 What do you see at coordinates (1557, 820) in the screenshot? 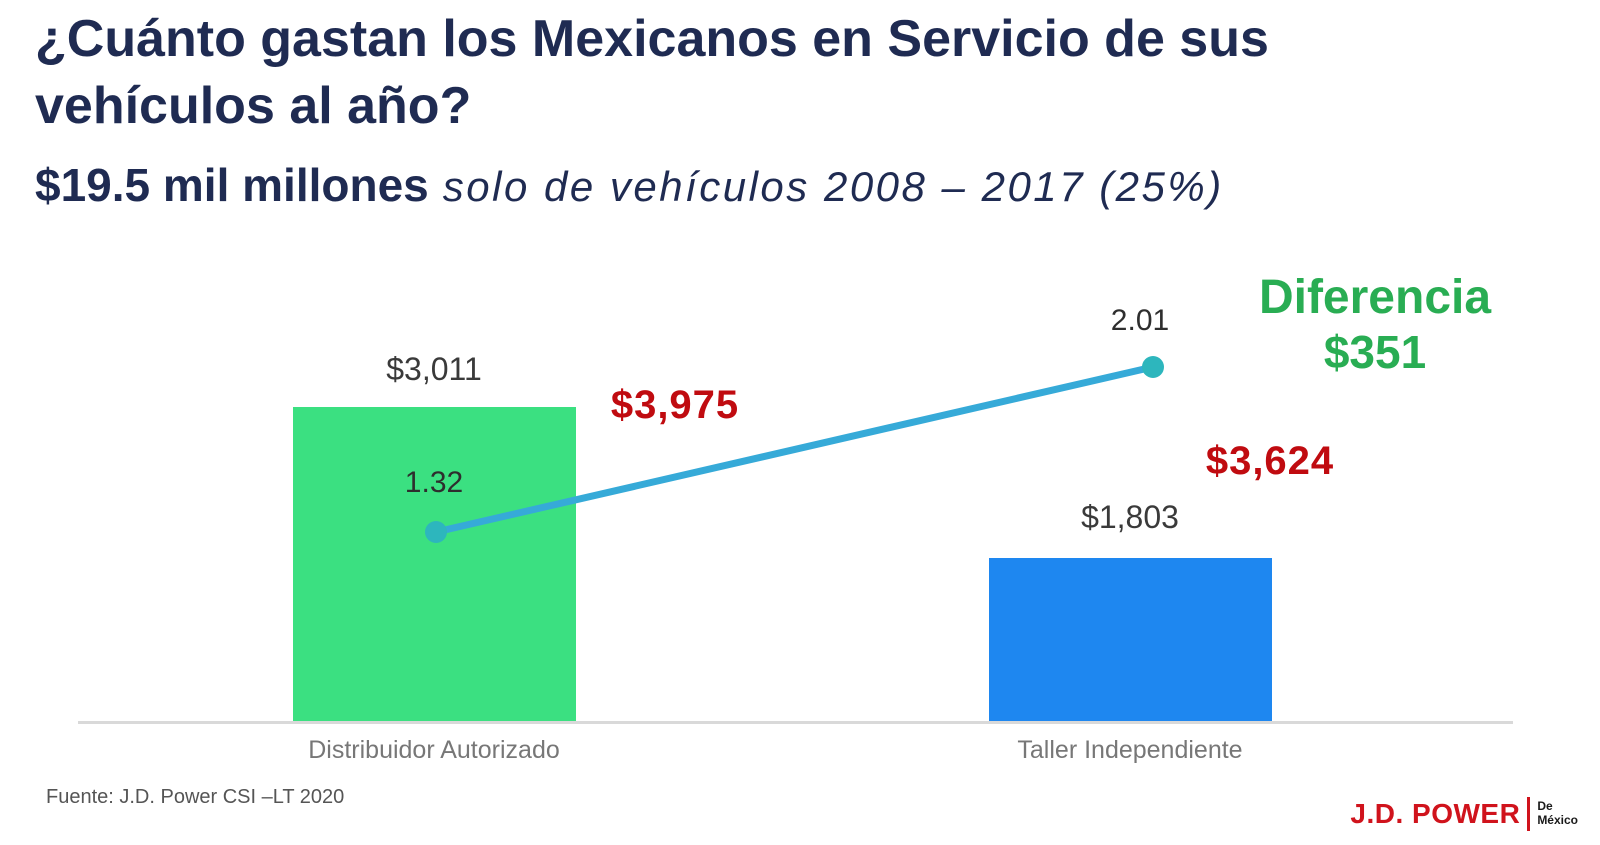
I see `logo-region-line2: México` at bounding box center [1557, 820].